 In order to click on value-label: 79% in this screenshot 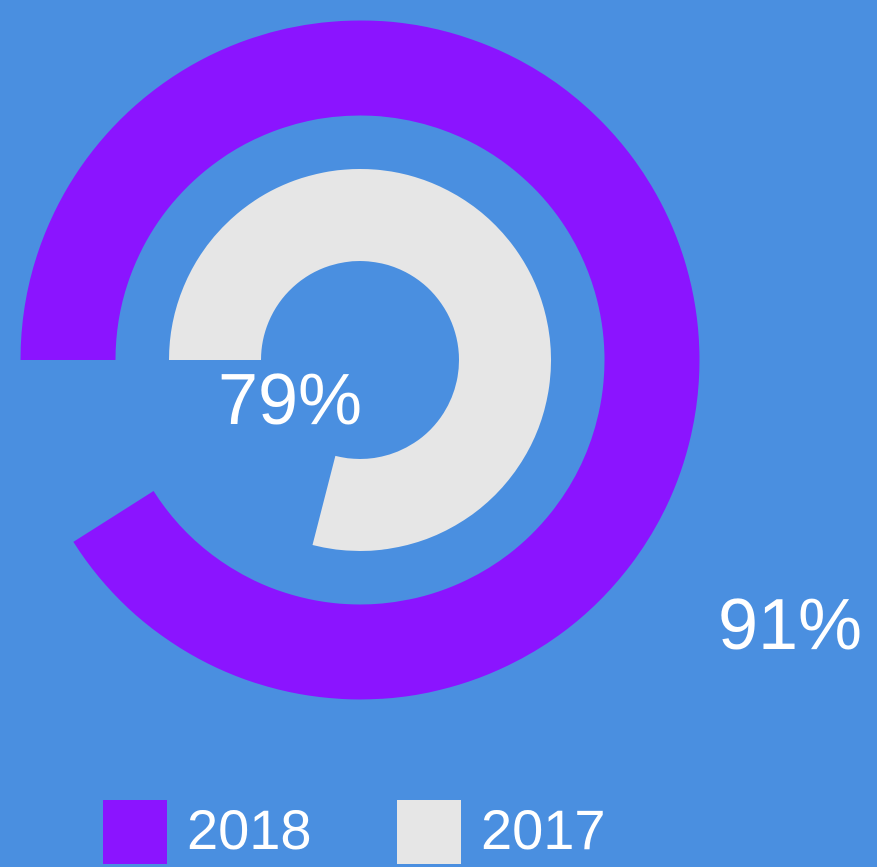, I will do `click(290, 400)`.